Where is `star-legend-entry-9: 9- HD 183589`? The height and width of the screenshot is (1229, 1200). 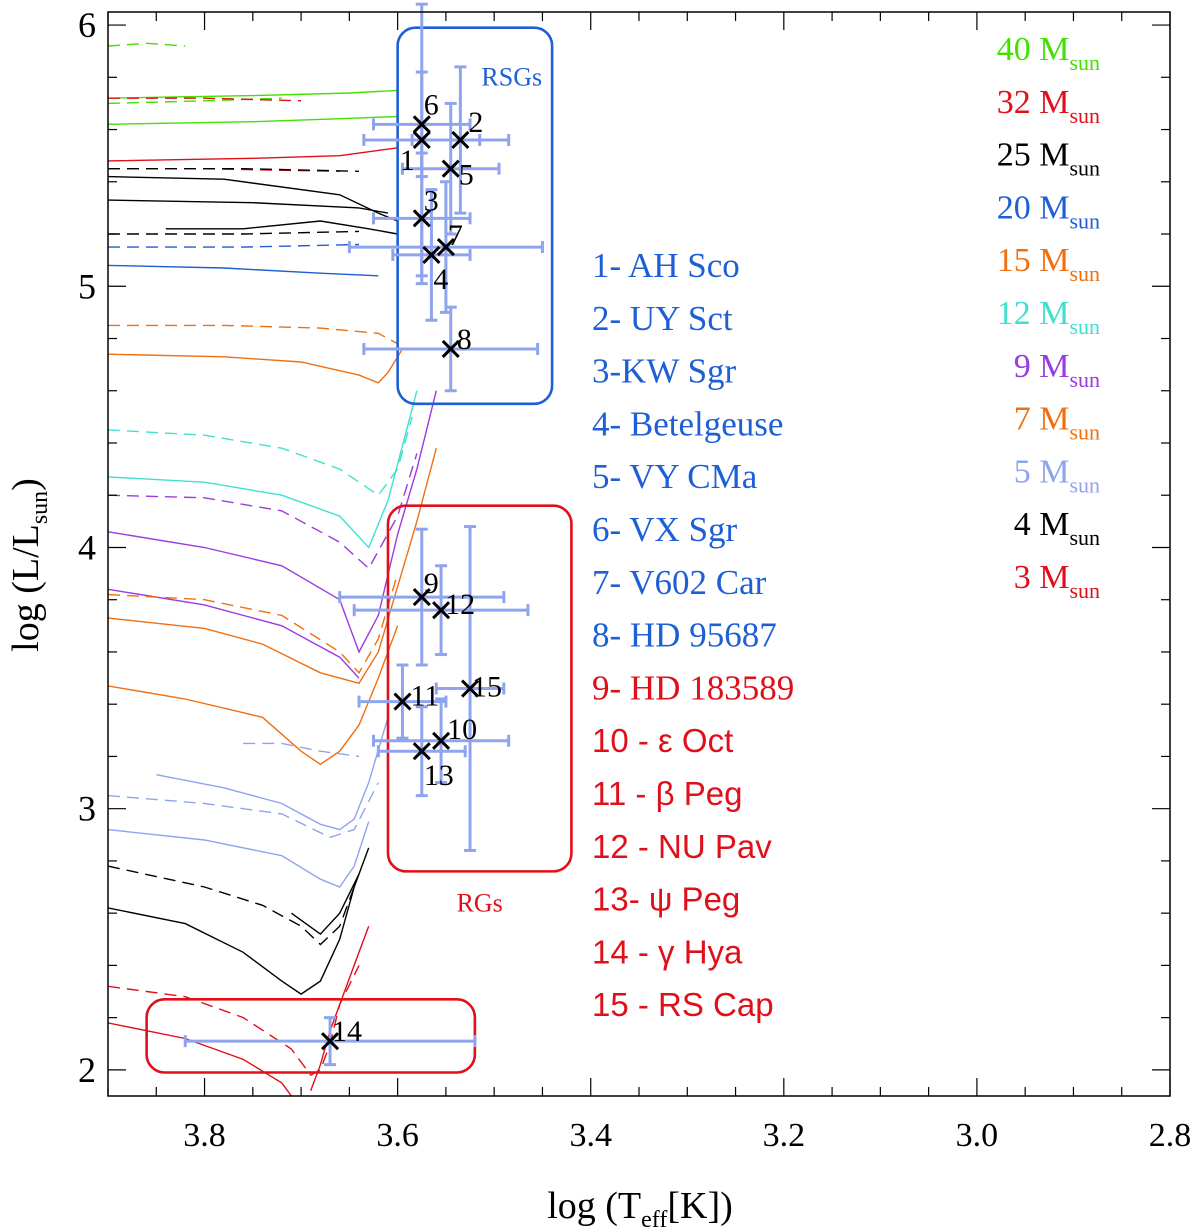
star-legend-entry-9: 9- HD 183589 is located at coordinates (693, 687).